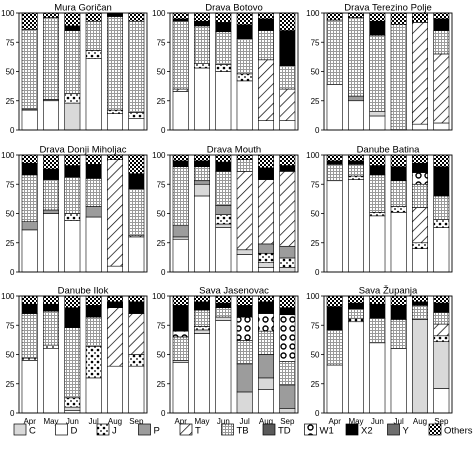 The width and height of the screenshot is (474, 450). I want to click on bar-segment-c-may, so click(202, 331).